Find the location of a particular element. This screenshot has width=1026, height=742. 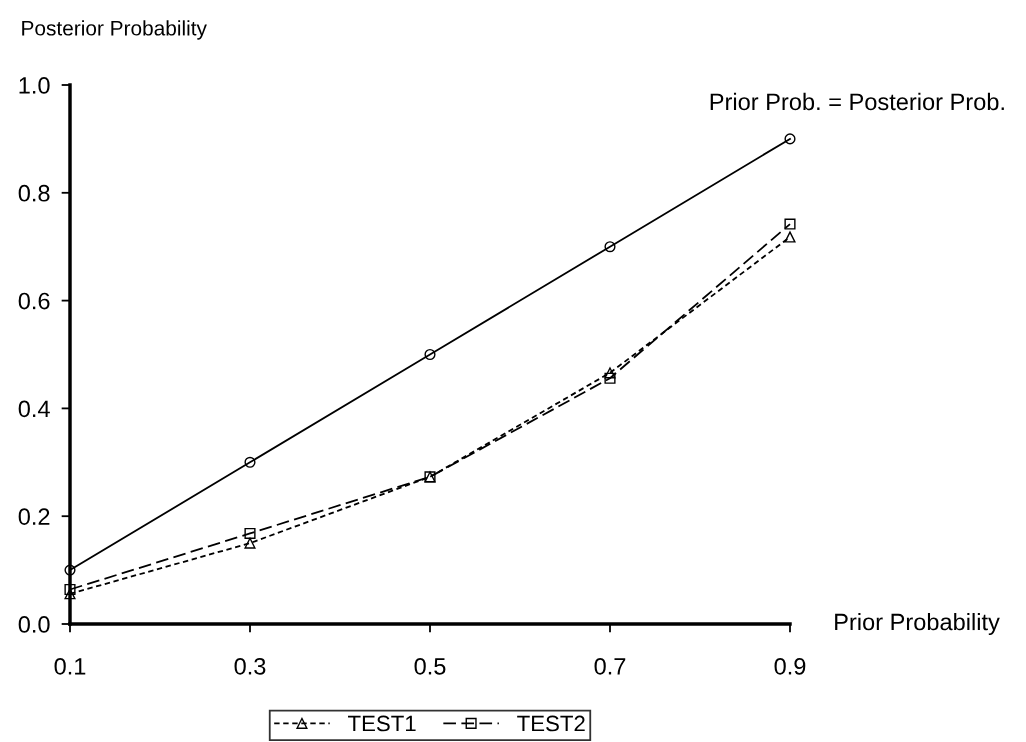

y-tick-label: 0.8 is located at coordinates (34, 193).